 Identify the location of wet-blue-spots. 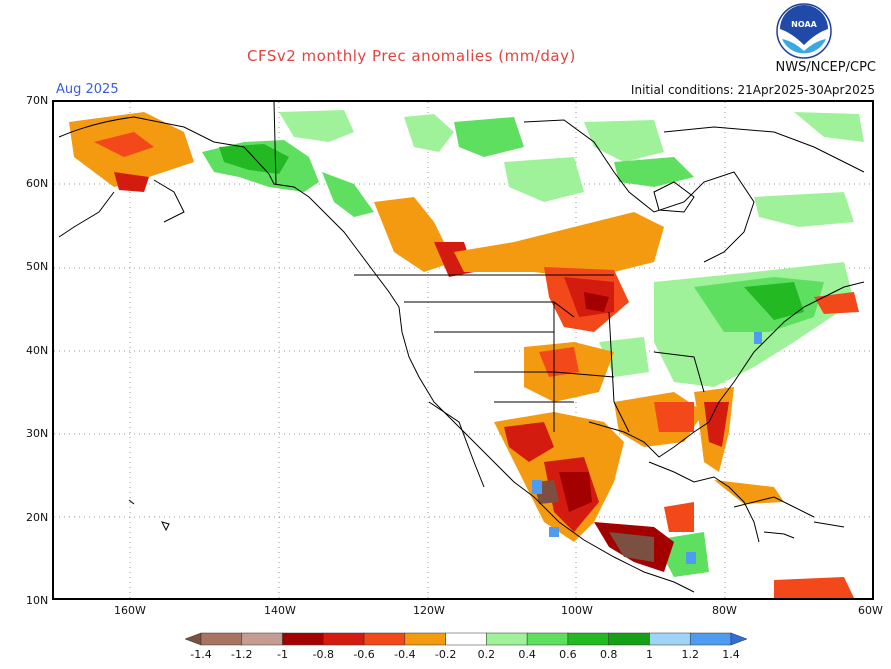
(647, 448).